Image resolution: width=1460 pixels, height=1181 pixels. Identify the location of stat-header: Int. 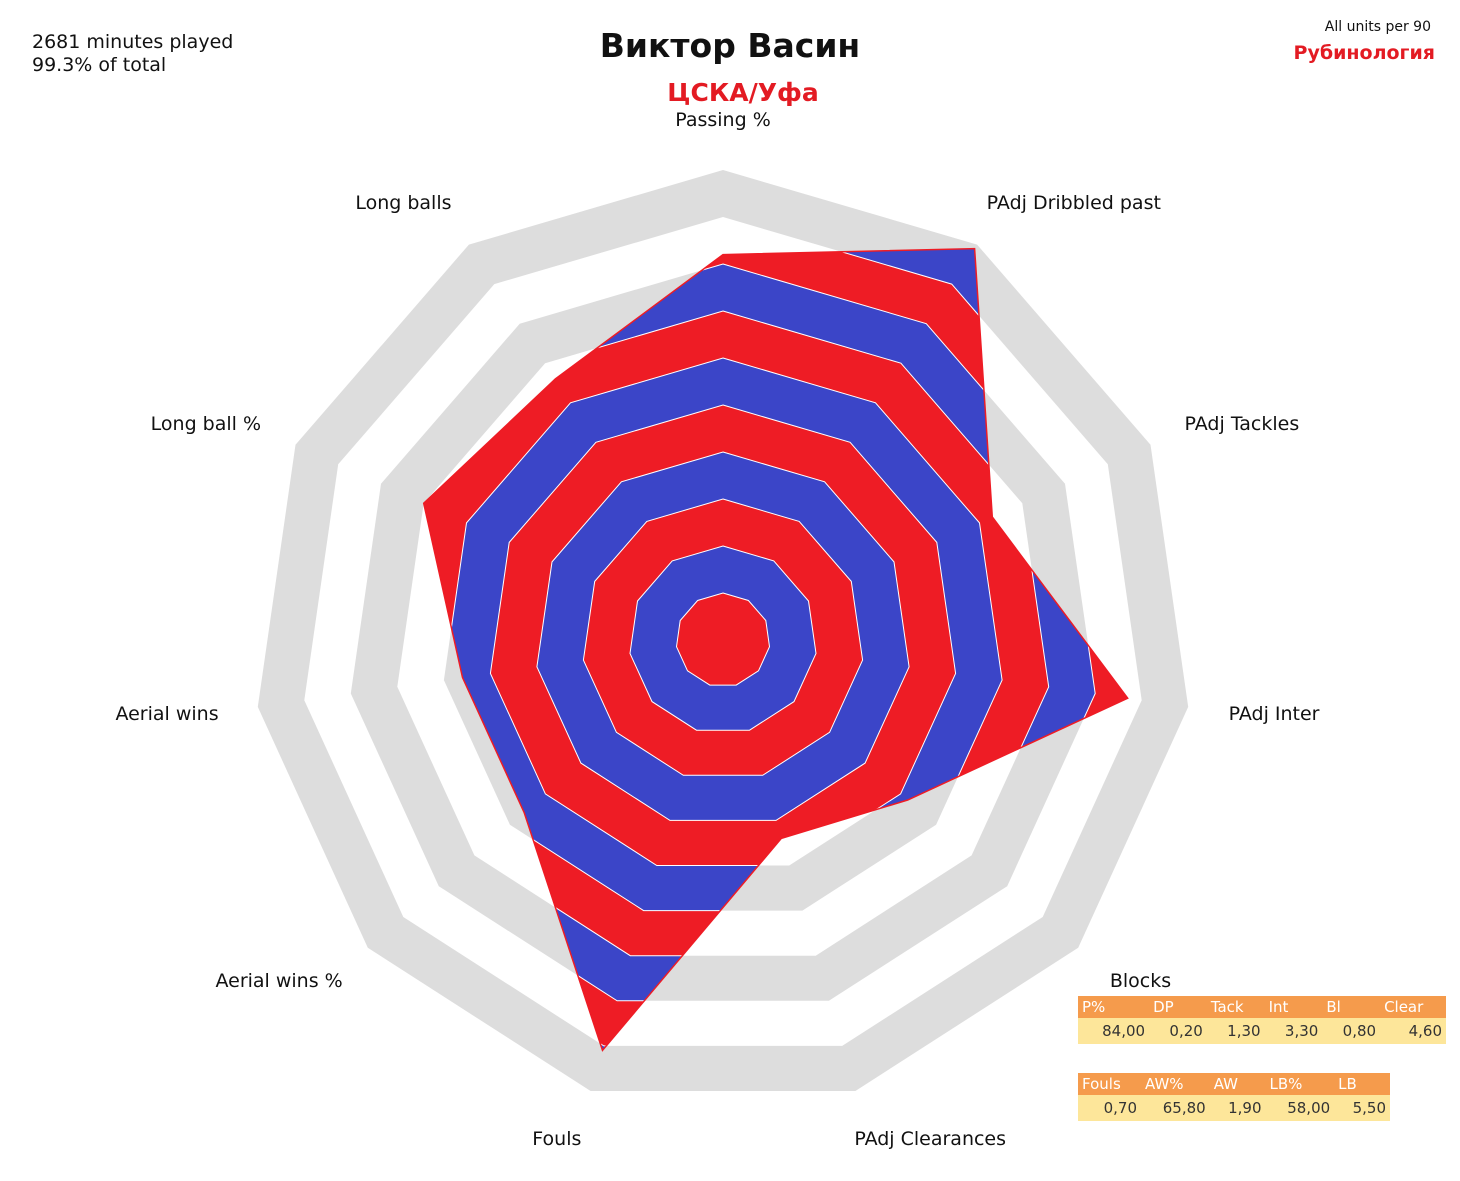
(1293, 1007).